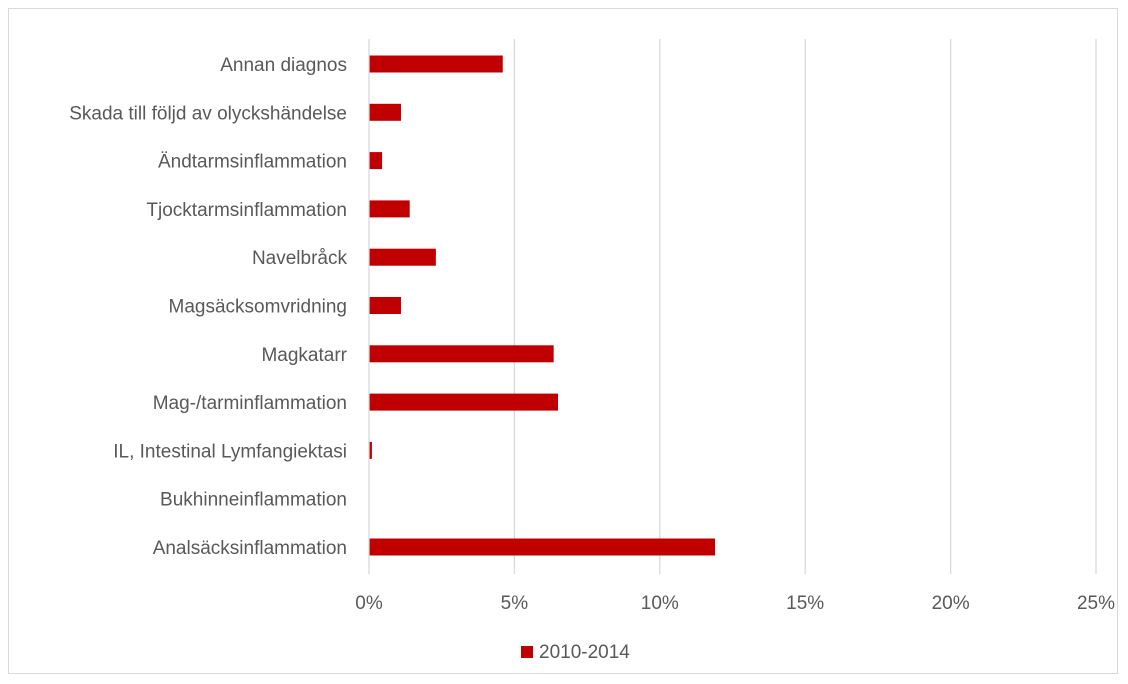  Describe the element at coordinates (660, 603) in the screenshot. I see `x-tick-label-2: 10%` at that location.